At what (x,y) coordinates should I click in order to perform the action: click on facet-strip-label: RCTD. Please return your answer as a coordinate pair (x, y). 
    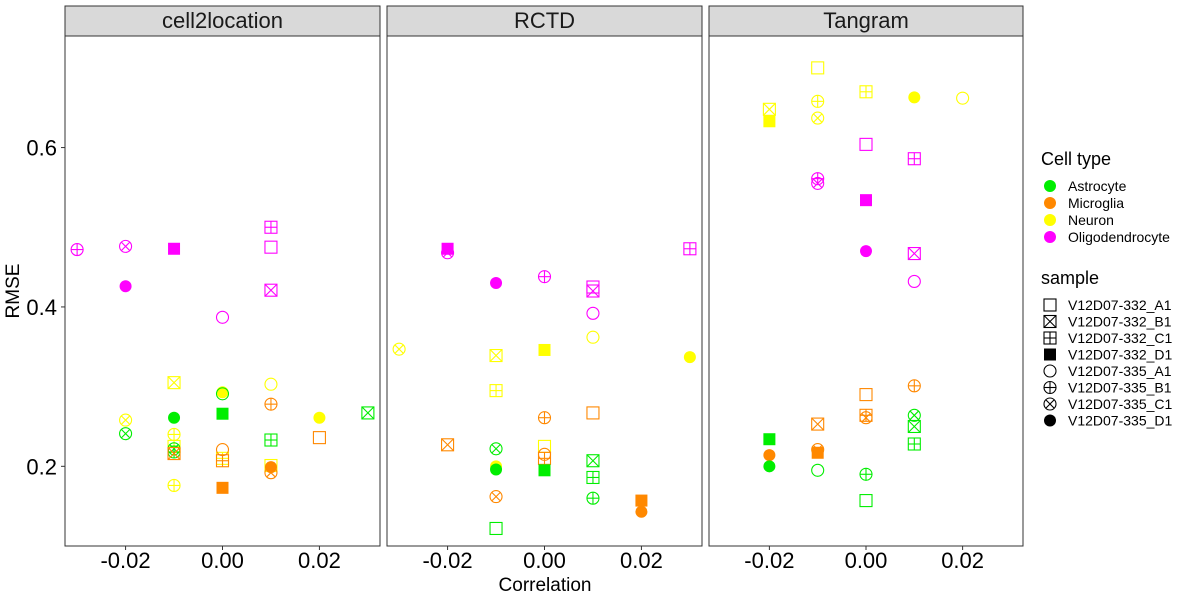
    Looking at the image, I should click on (544, 20).